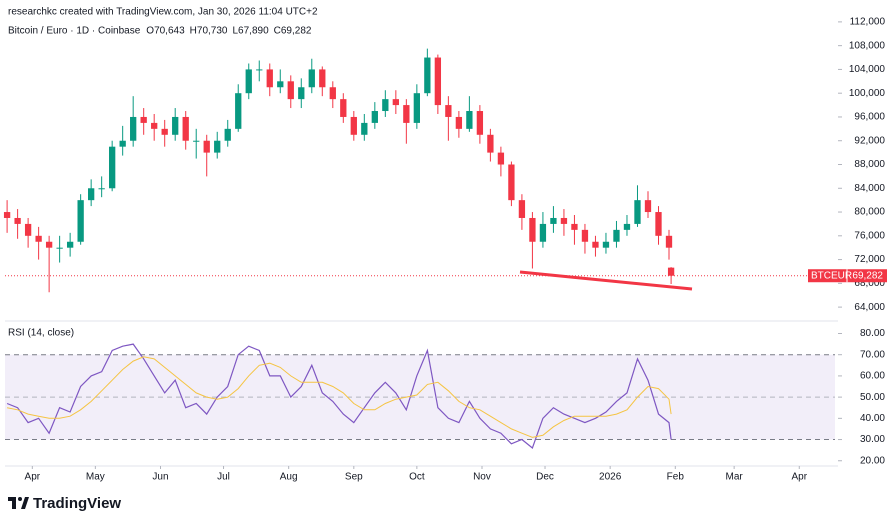  What do you see at coordinates (872, 376) in the screenshot?
I see `y-tick-label: 60.00` at bounding box center [872, 376].